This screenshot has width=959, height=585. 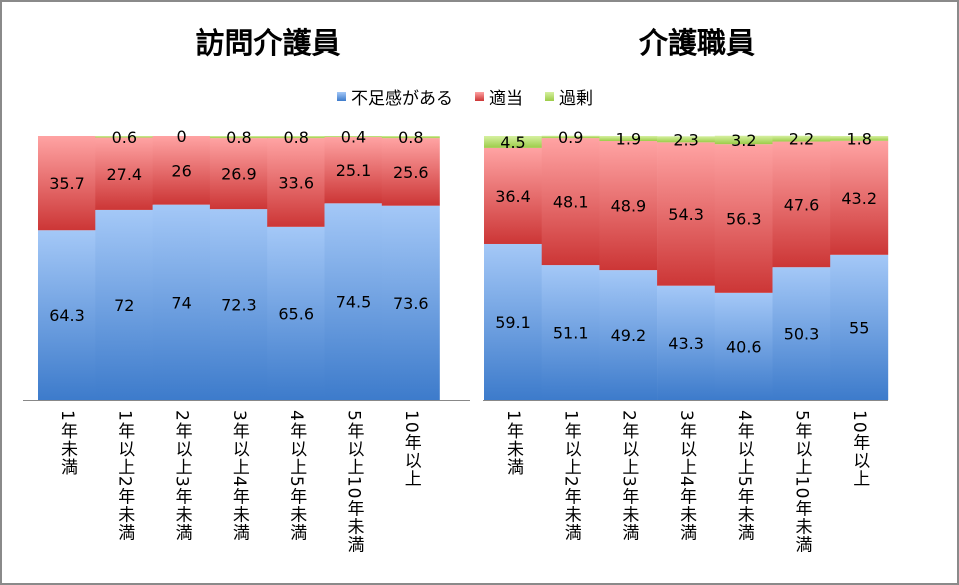 I want to click on data-label-shortage: 74.5, so click(x=354, y=302).